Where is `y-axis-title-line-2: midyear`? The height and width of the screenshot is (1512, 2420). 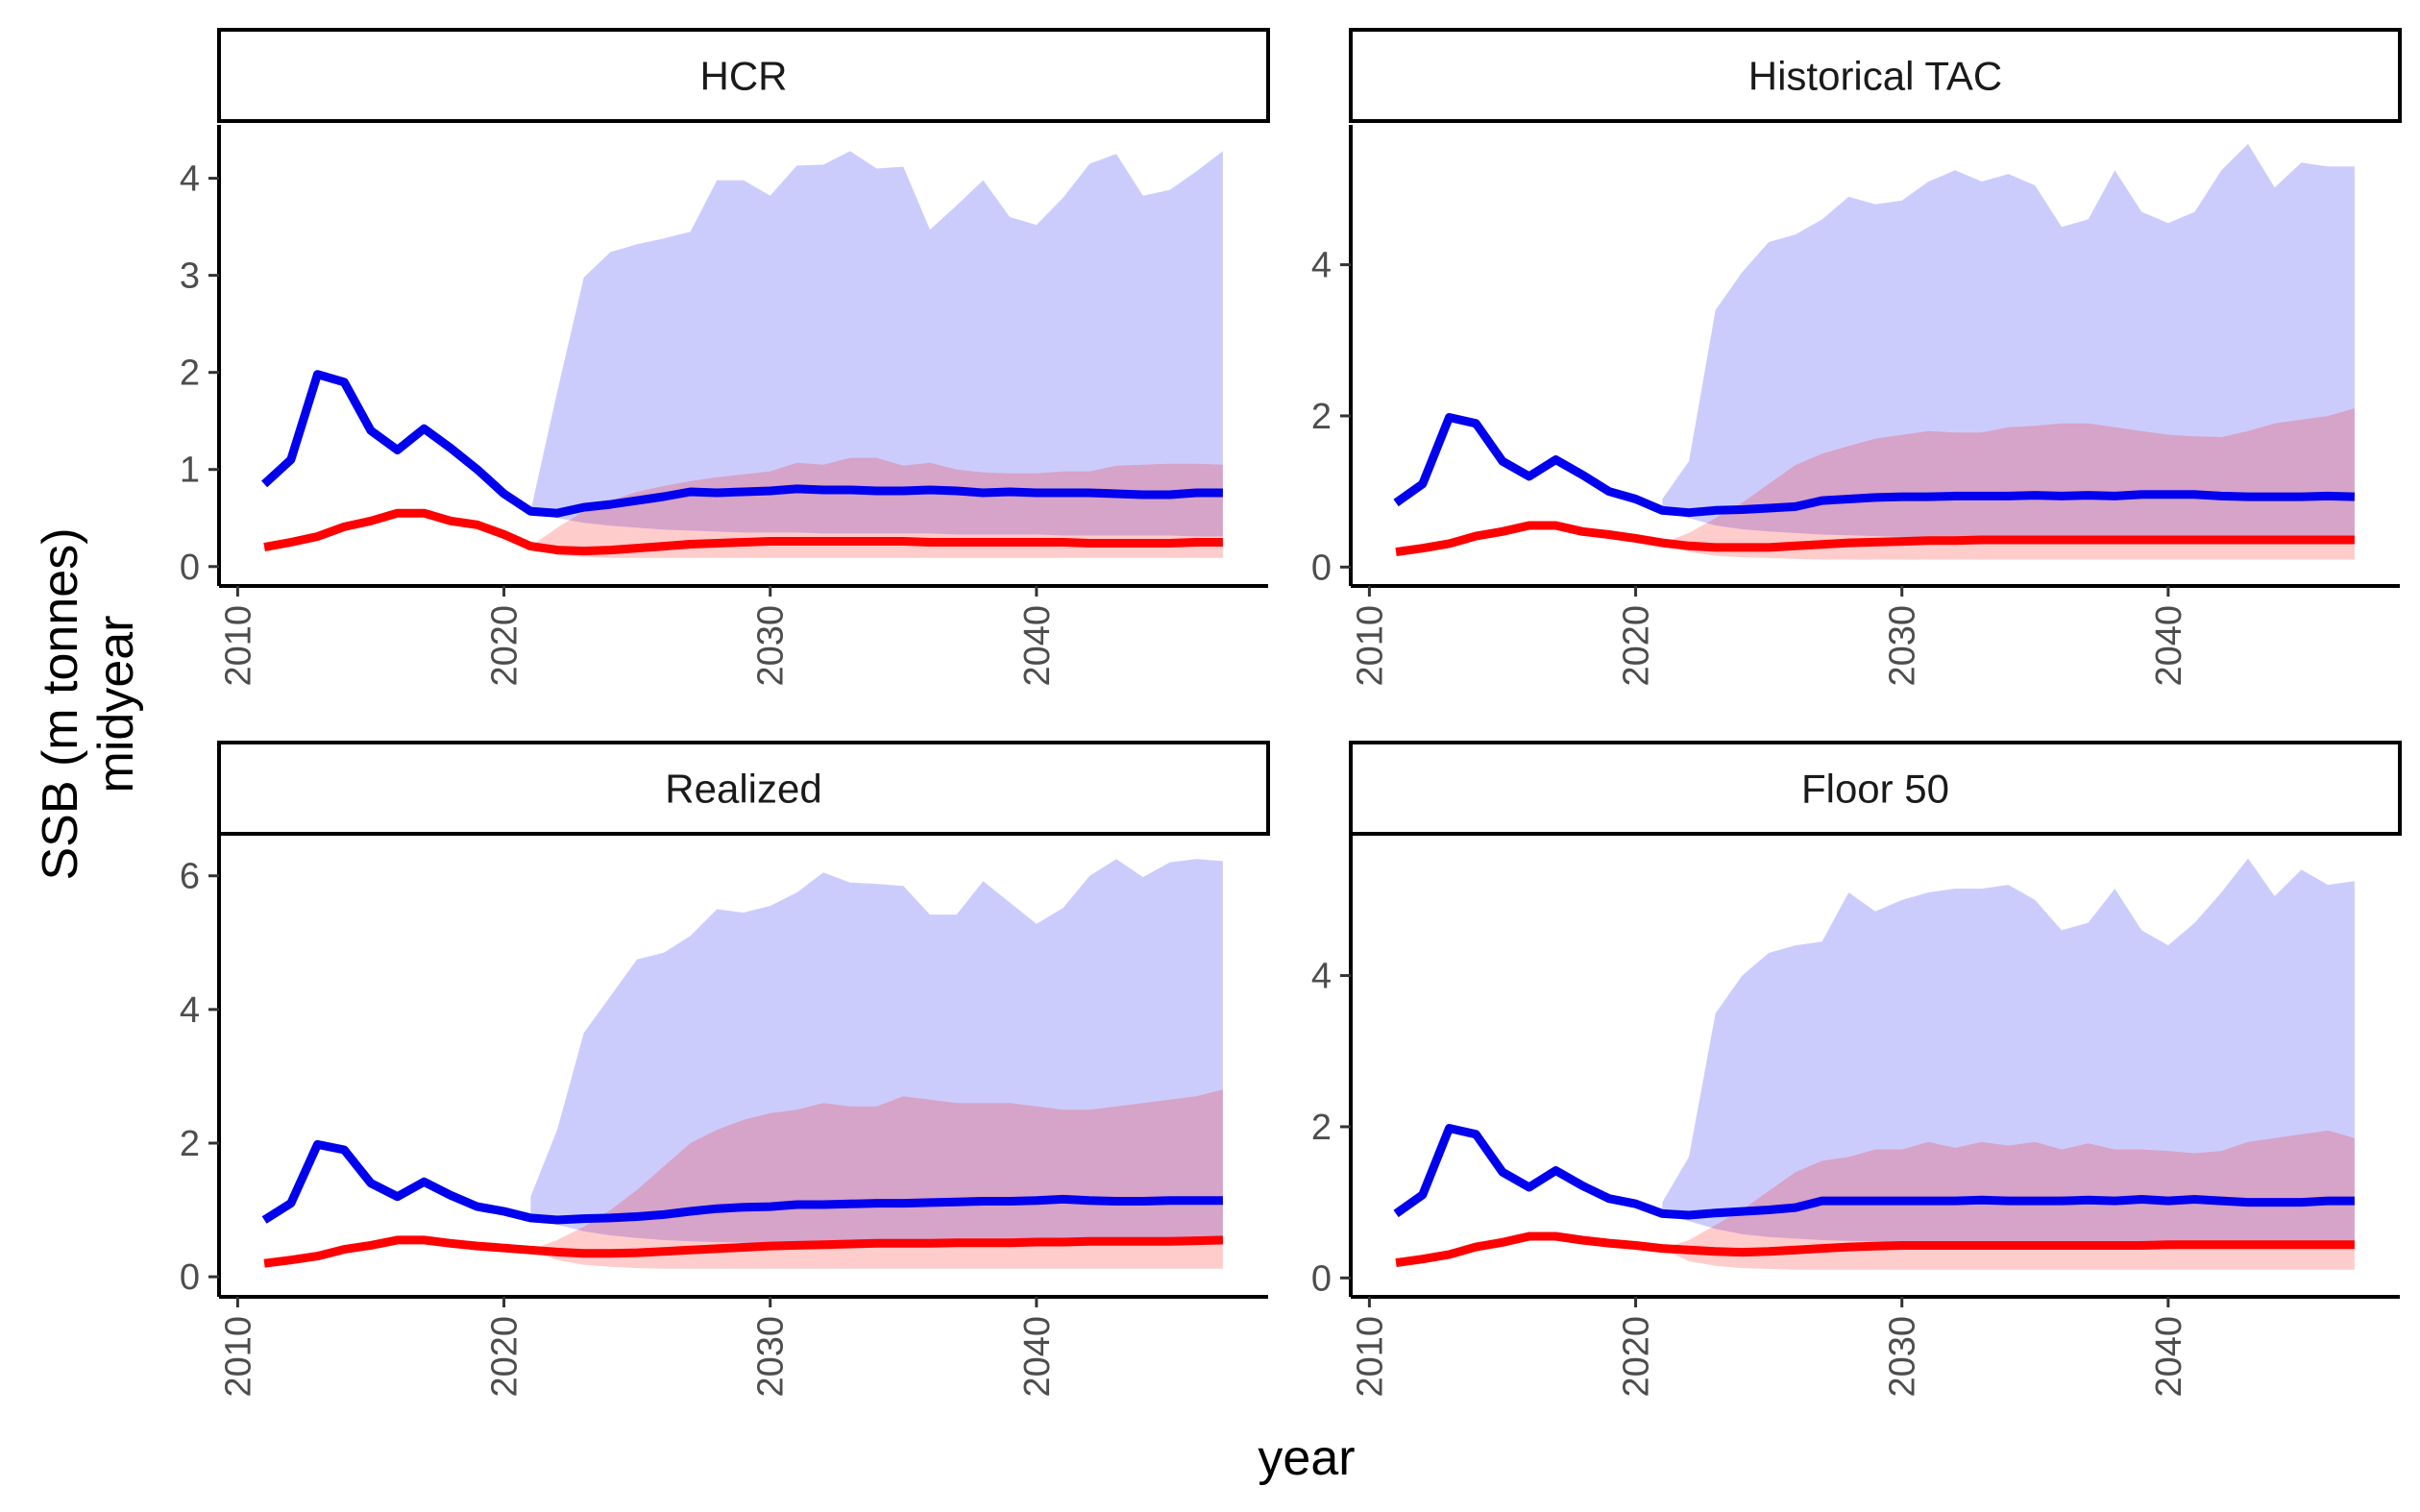
y-axis-title-line-2: midyear is located at coordinates (116, 704).